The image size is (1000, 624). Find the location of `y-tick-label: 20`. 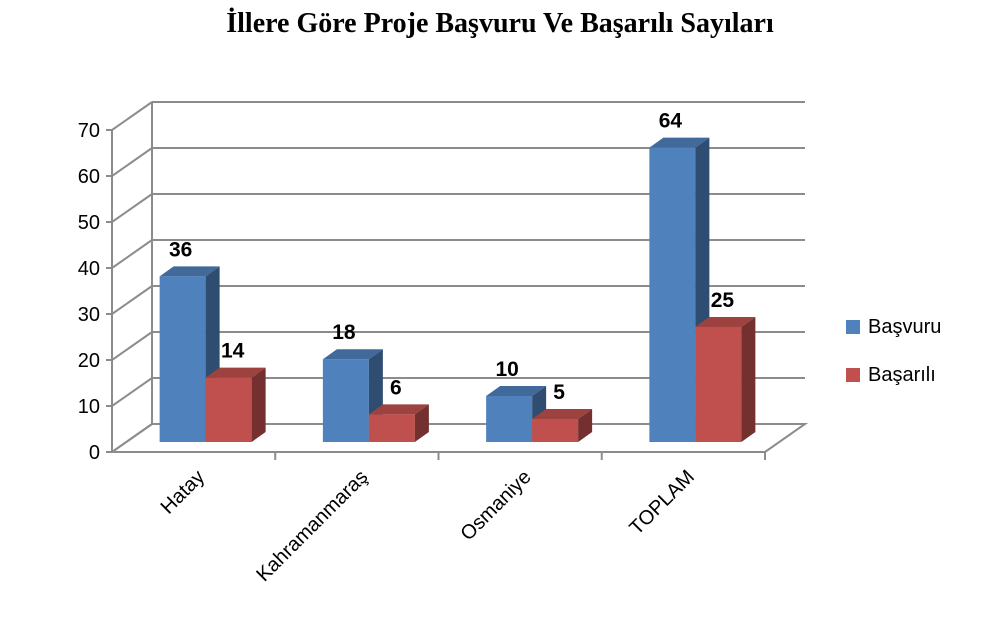

y-tick-label: 20 is located at coordinates (89, 361).